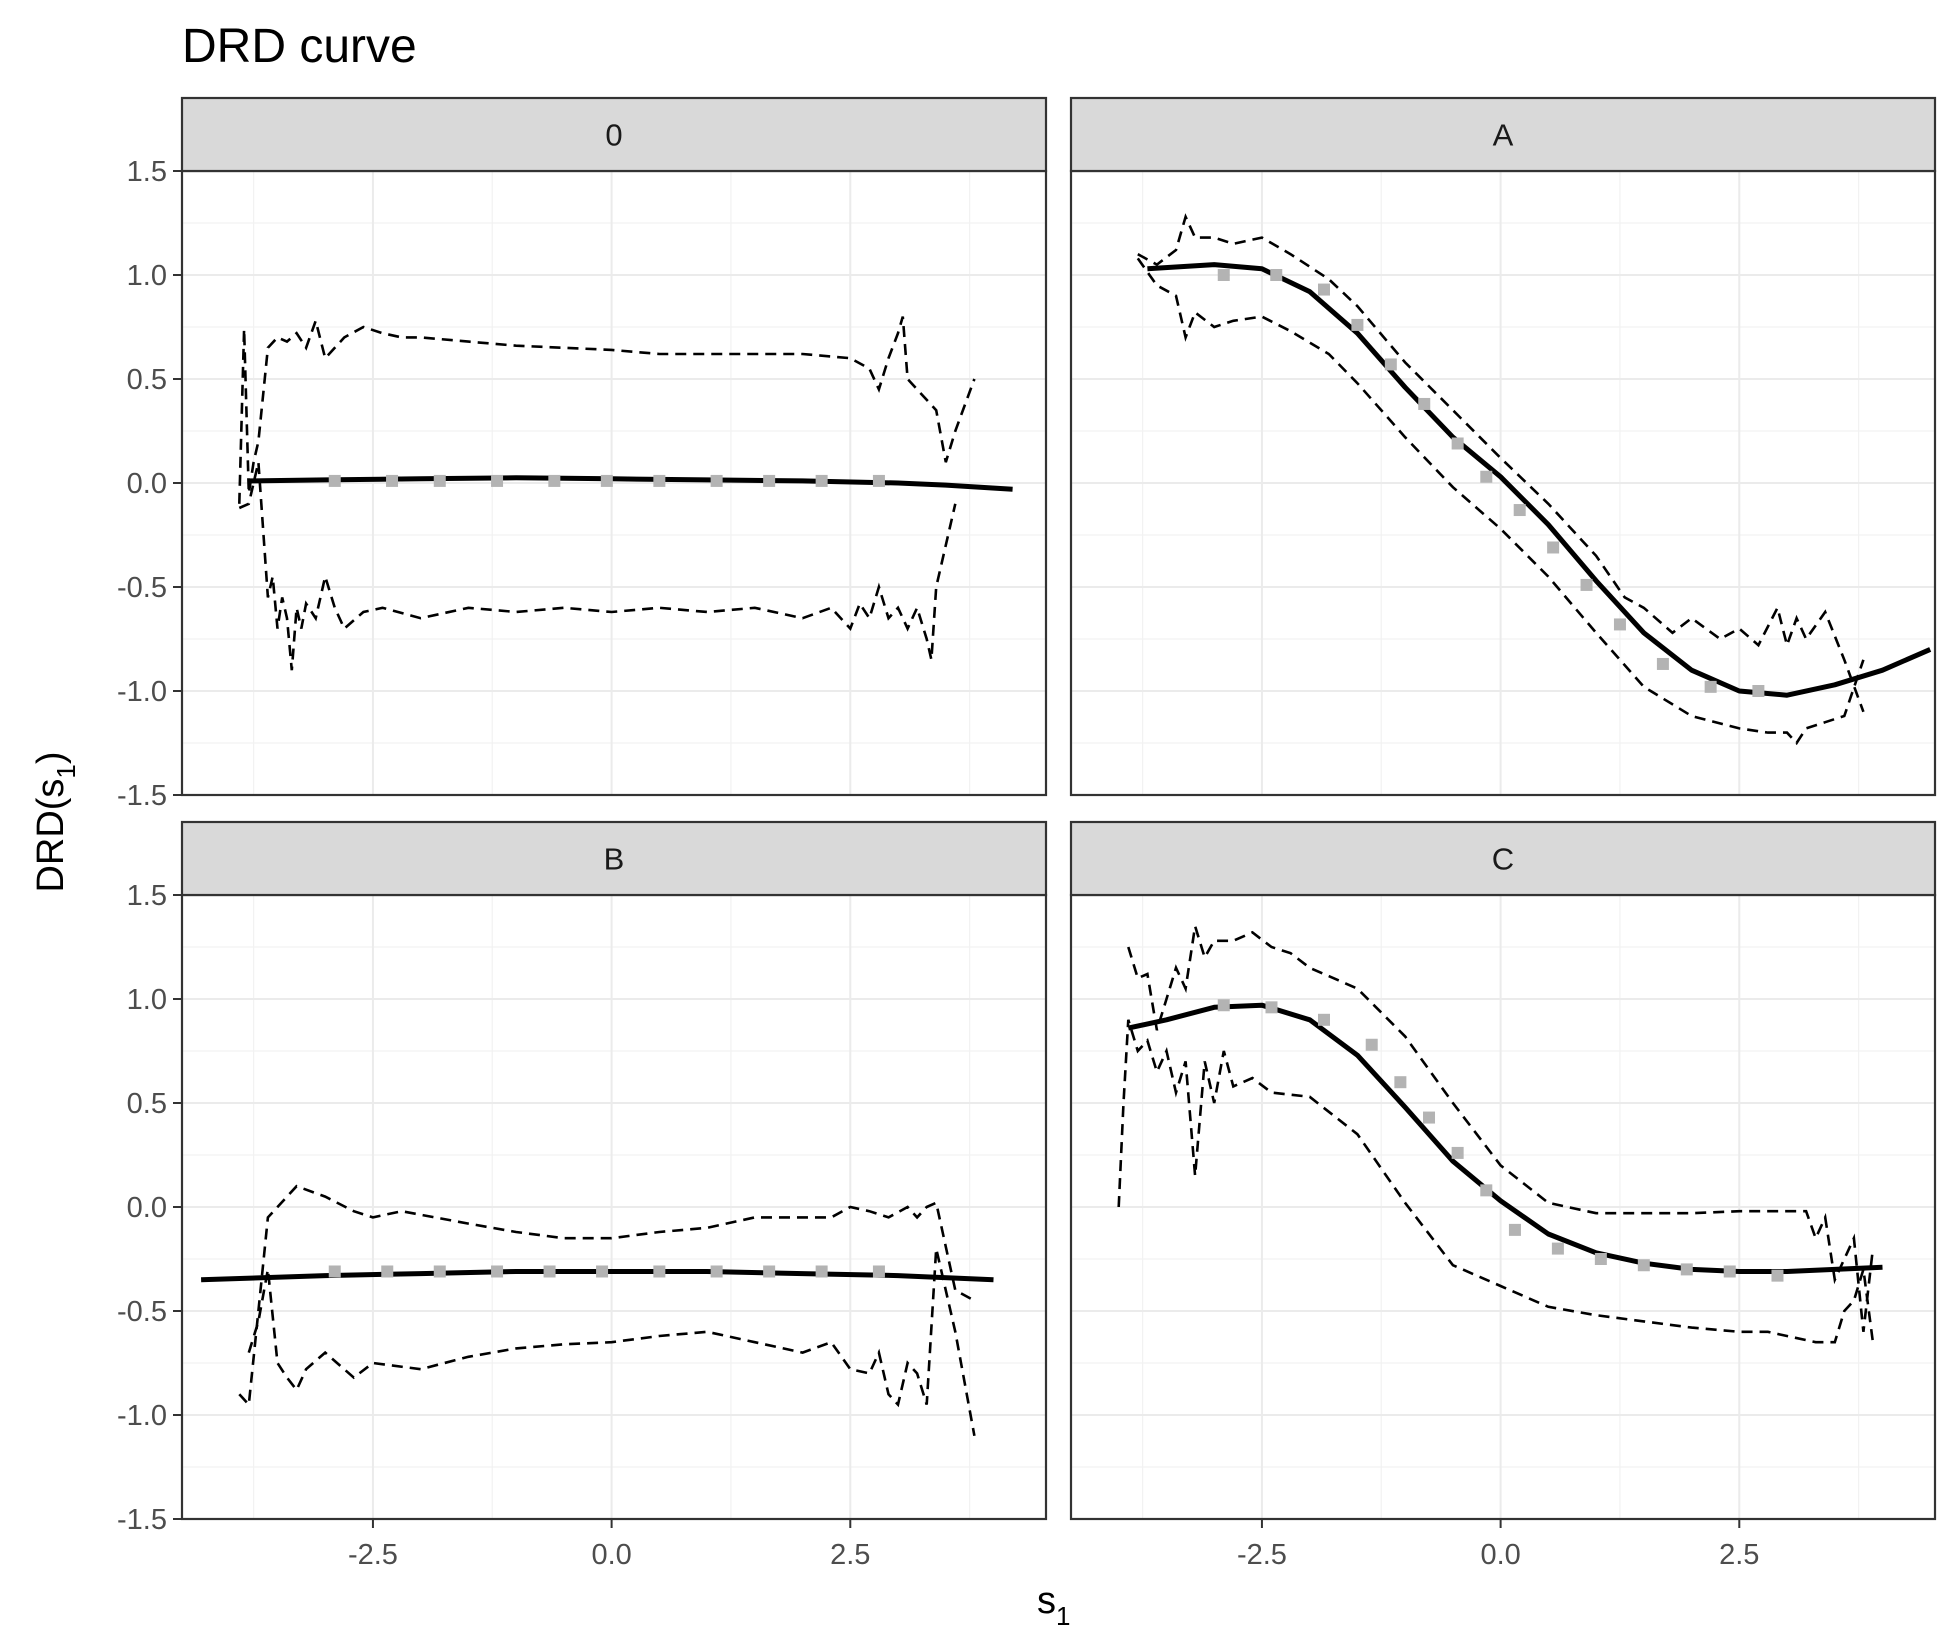  What do you see at coordinates (55, 821) in the screenshot?
I see `y-axis-title: DRD(s1)` at bounding box center [55, 821].